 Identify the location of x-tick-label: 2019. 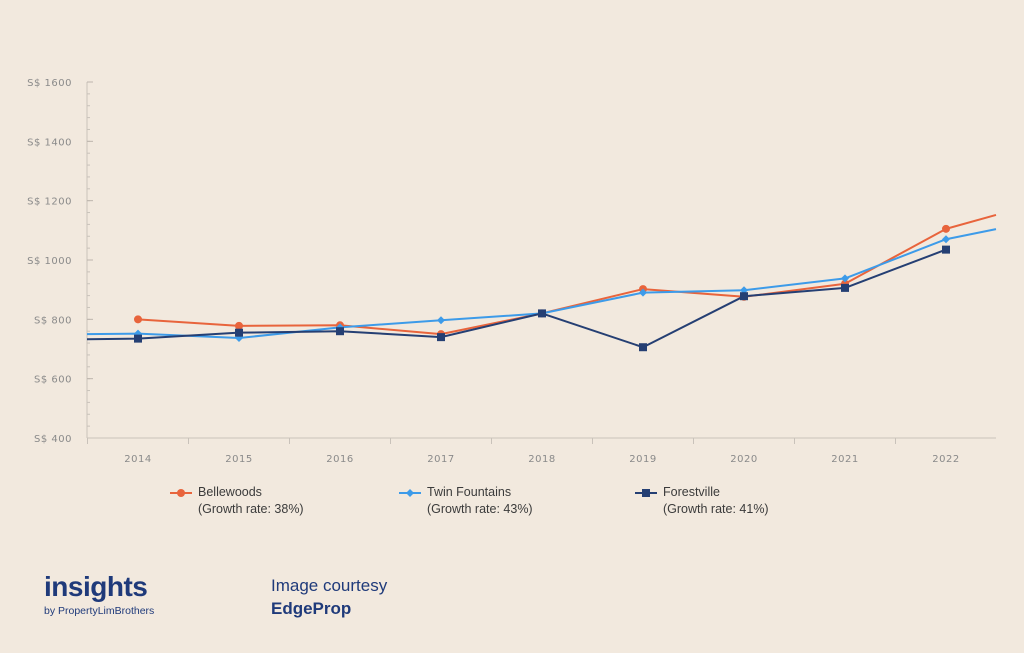
(642, 459).